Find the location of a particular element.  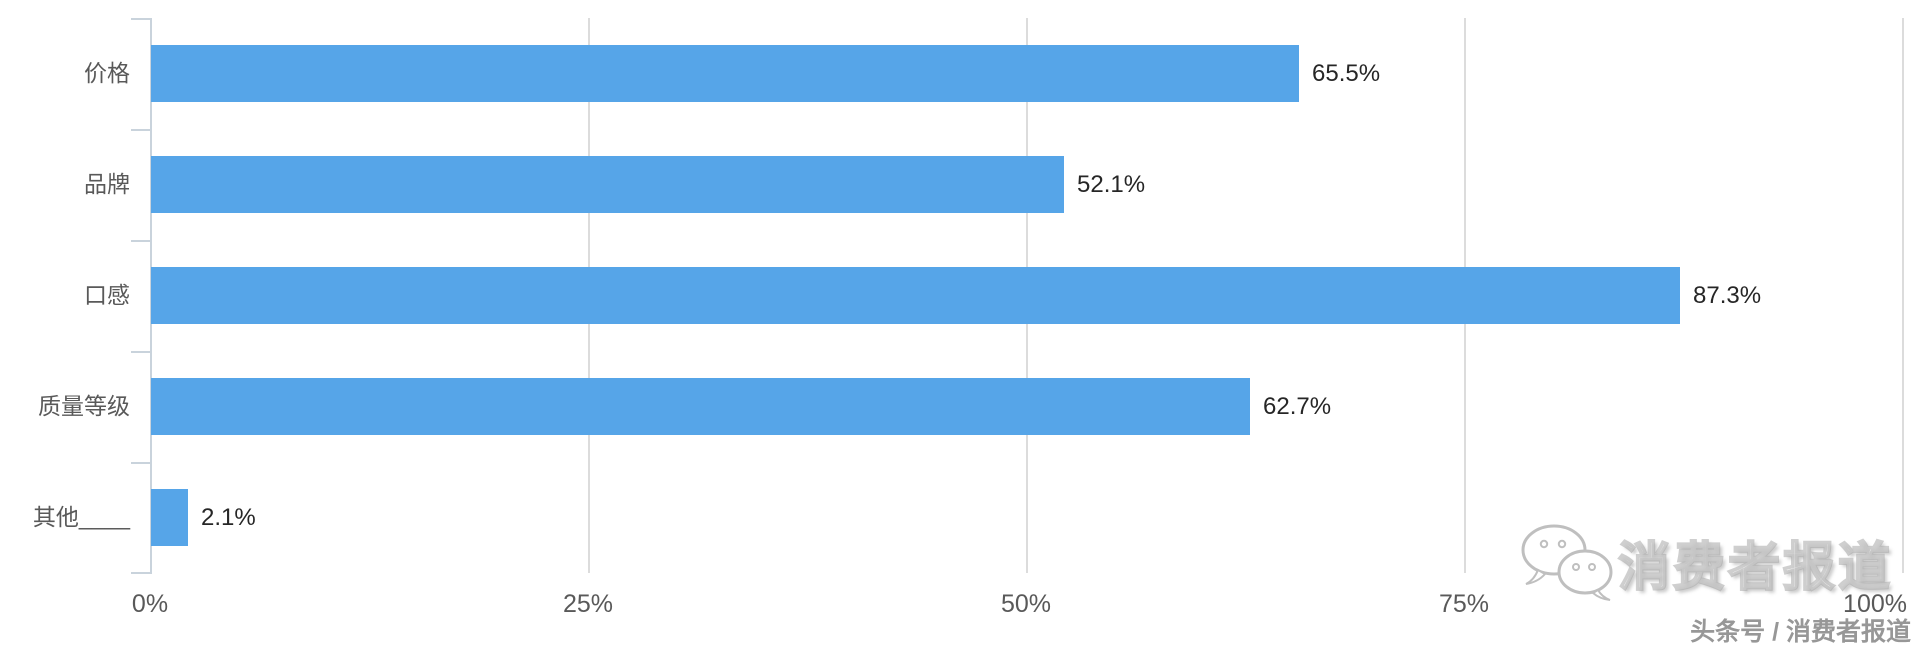

bar-其他____ is located at coordinates (169, 517).